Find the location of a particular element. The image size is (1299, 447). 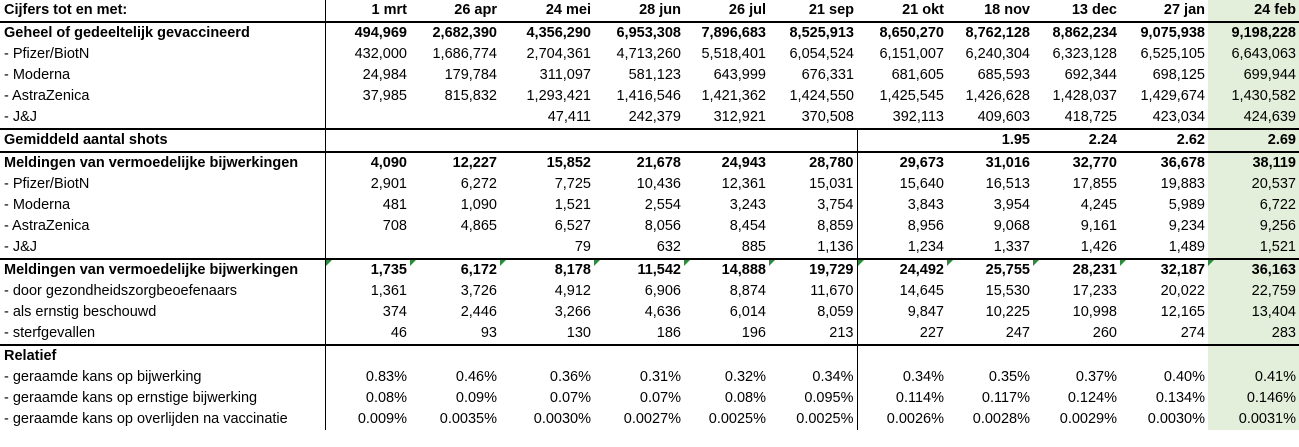

value-cell: 130 is located at coordinates (578, 333).